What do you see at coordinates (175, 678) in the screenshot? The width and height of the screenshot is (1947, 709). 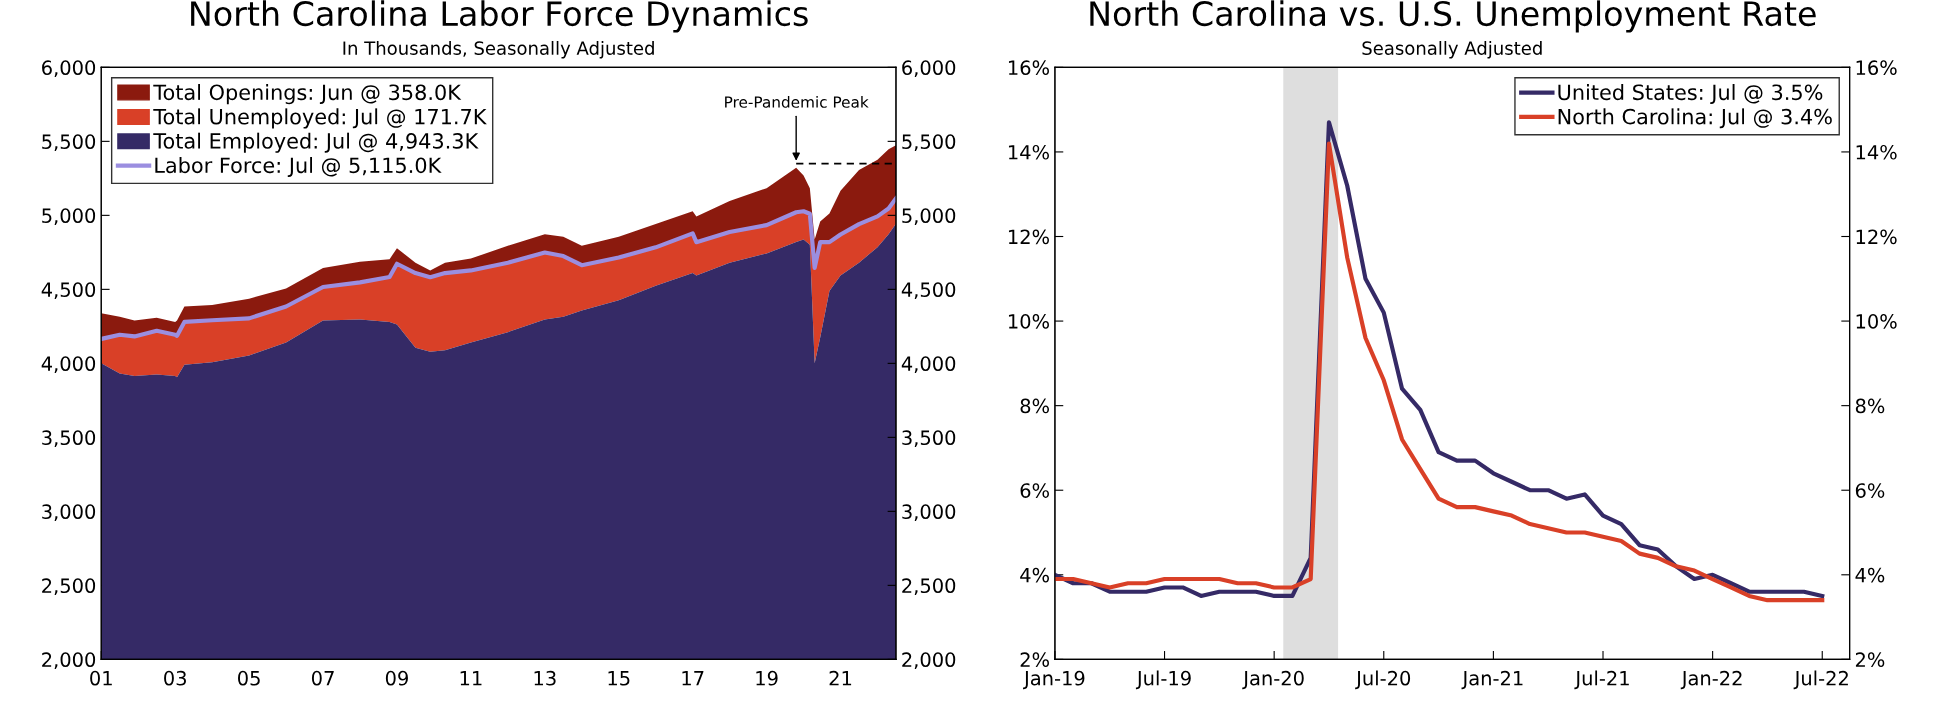 I see `x-tick-label: 03` at bounding box center [175, 678].